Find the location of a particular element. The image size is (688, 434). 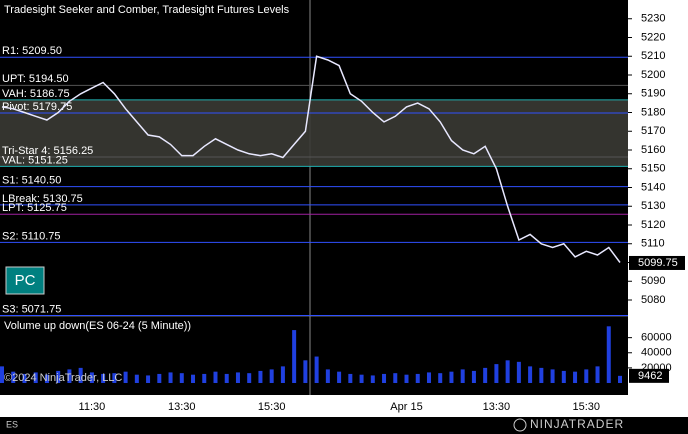

y-tick-label: 5230 is located at coordinates (653, 19).